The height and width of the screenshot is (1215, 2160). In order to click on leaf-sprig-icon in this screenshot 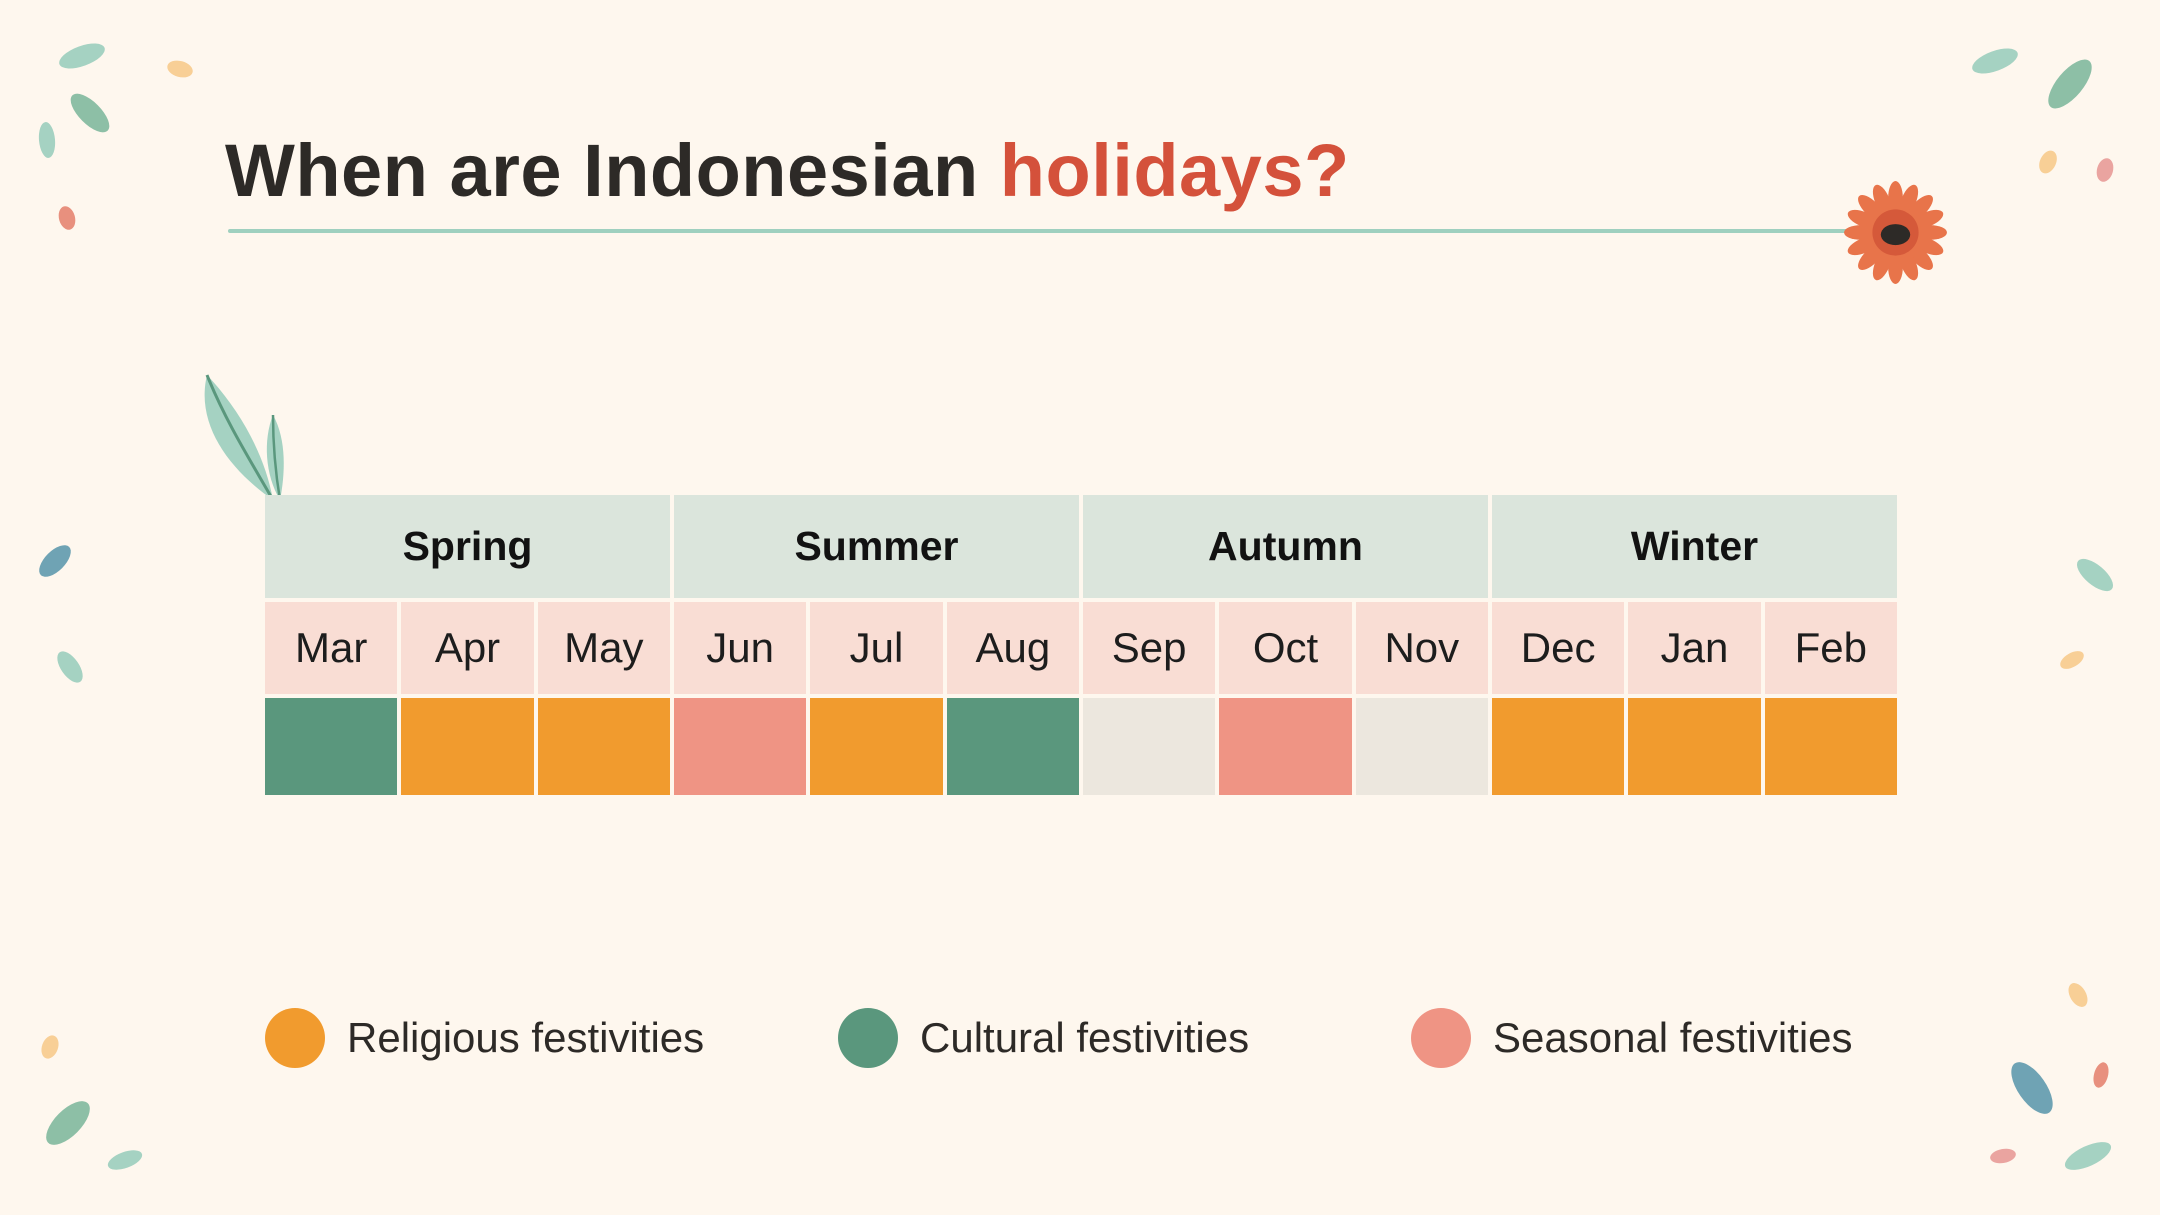, I will do `click(244, 437)`.